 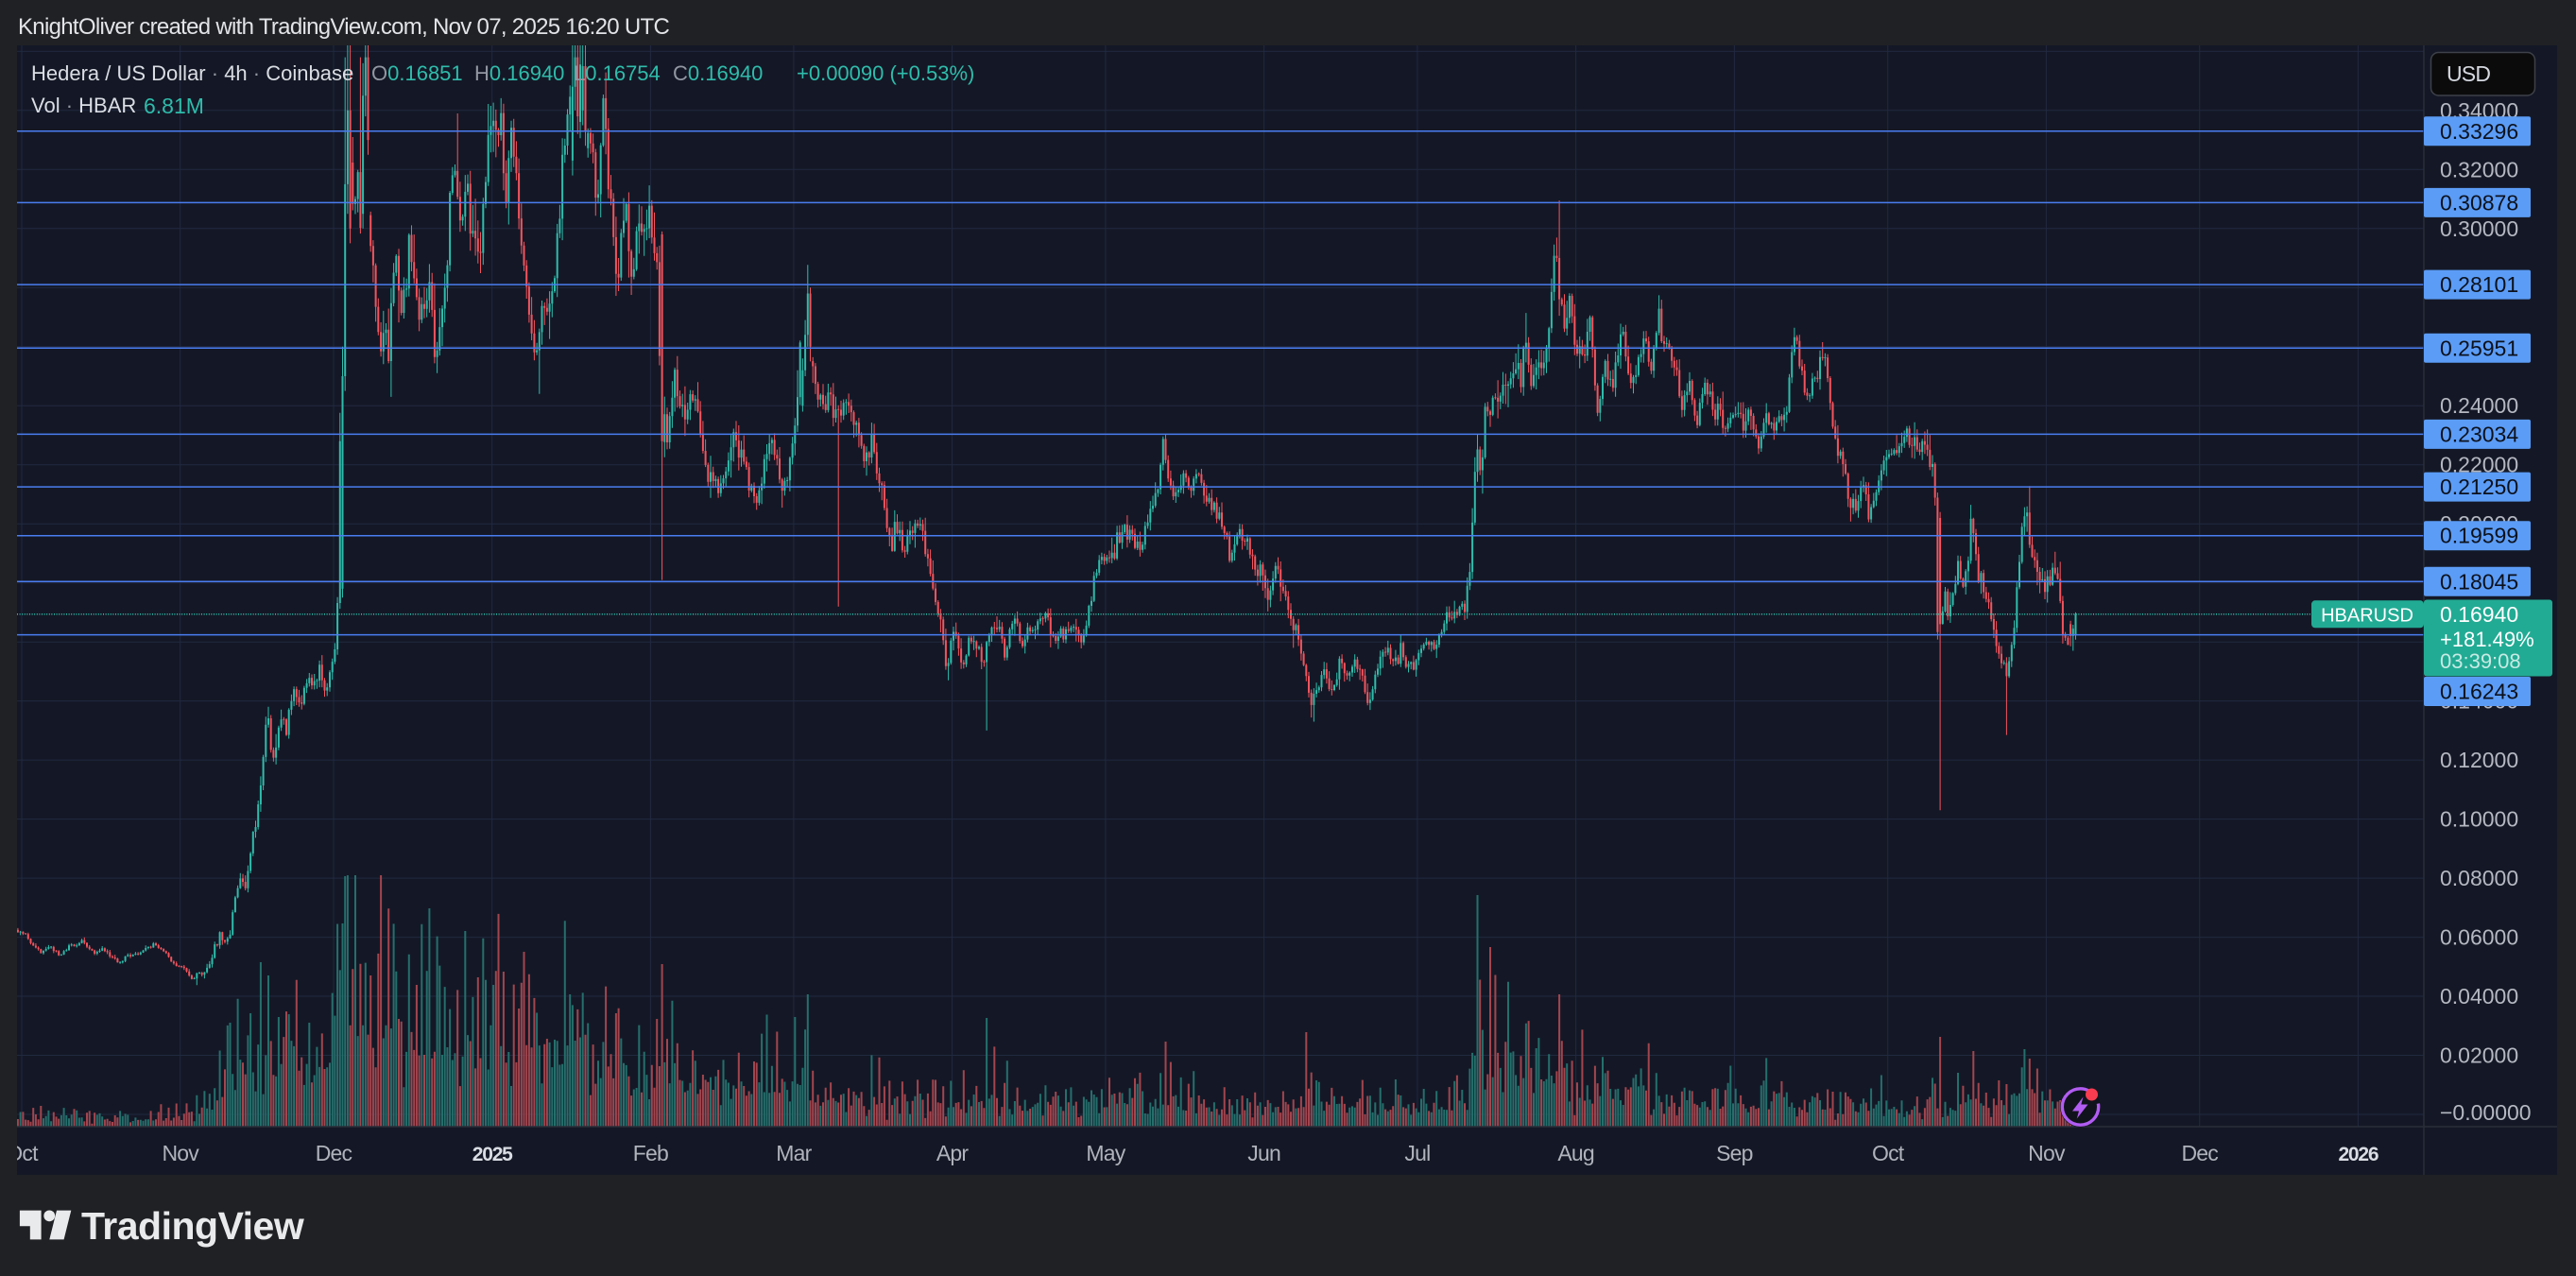 I want to click on svg-text: Mar, so click(x=794, y=1153).